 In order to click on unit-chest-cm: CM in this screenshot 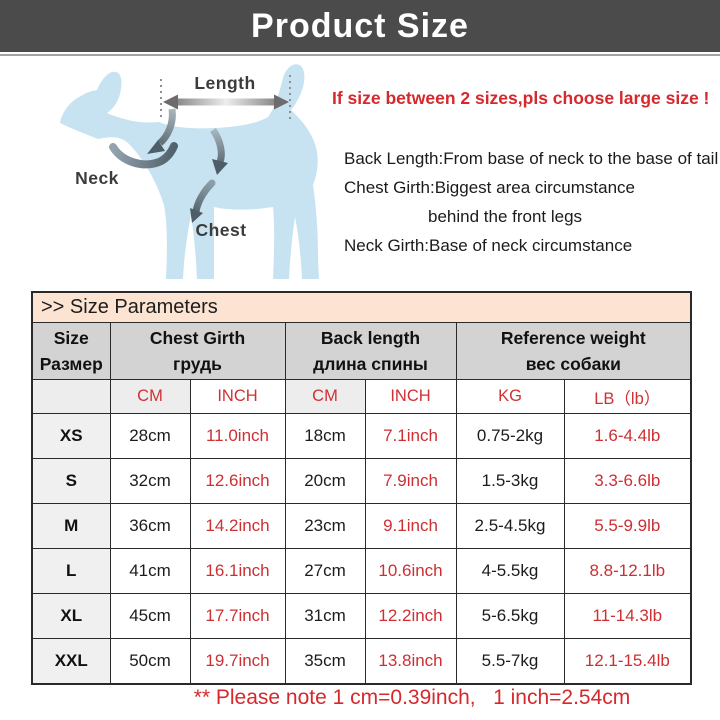, I will do `click(150, 396)`.